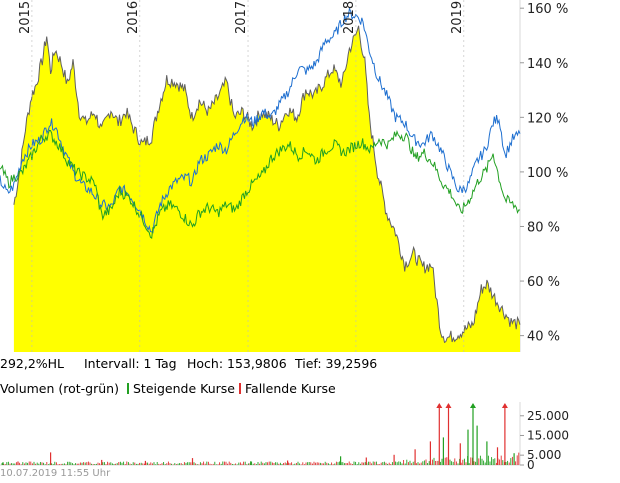 Image resolution: width=620 pixels, height=483 pixels. I want to click on low-label: Tief: 39,2596, so click(336, 363).